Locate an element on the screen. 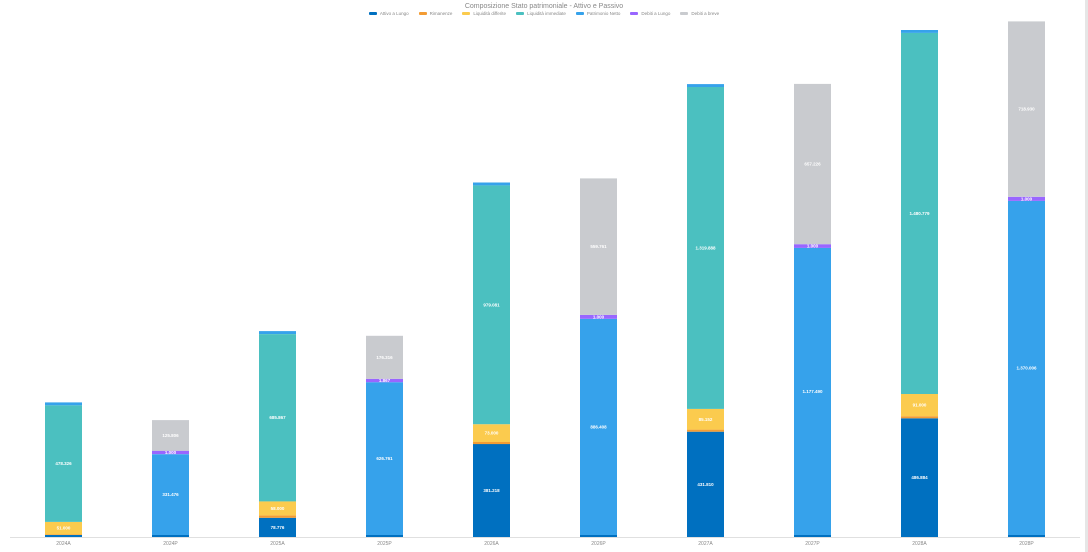 Image resolution: width=1088 pixels, height=552 pixels. data-label: 381.218 is located at coordinates (491, 490).